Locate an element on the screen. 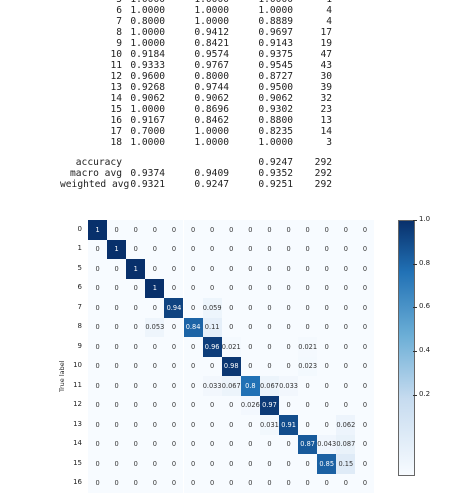 The height and width of the screenshot is (493, 474). report-cell-recall: 0.8462 is located at coordinates (207, 120).